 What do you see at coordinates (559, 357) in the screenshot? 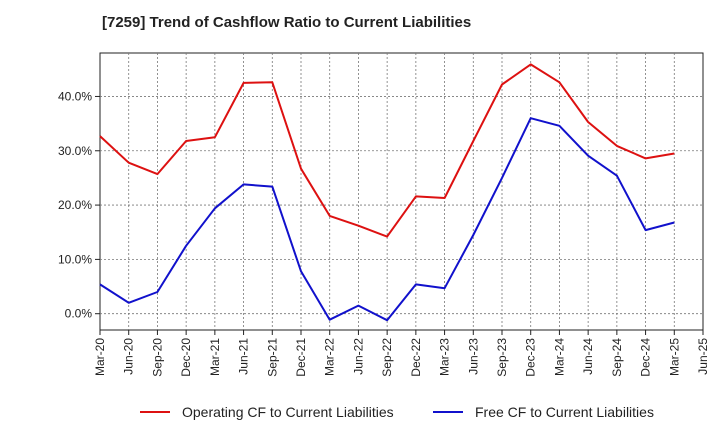
I see `x-tick-label: Mar-24` at bounding box center [559, 357].